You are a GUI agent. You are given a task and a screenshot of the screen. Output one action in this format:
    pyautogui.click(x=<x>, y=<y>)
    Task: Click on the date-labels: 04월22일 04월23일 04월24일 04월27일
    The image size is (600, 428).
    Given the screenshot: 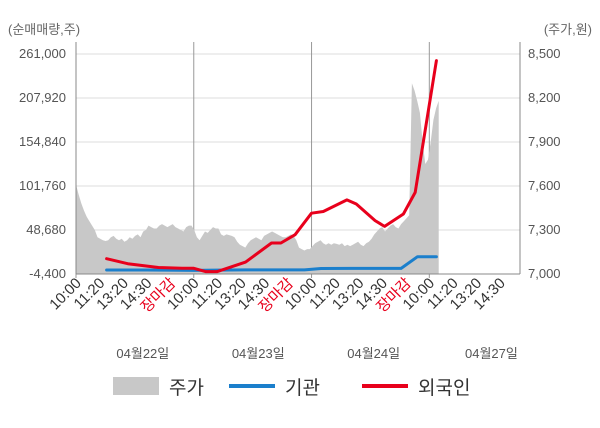 What is the action you would take?
    pyautogui.click(x=316, y=353)
    